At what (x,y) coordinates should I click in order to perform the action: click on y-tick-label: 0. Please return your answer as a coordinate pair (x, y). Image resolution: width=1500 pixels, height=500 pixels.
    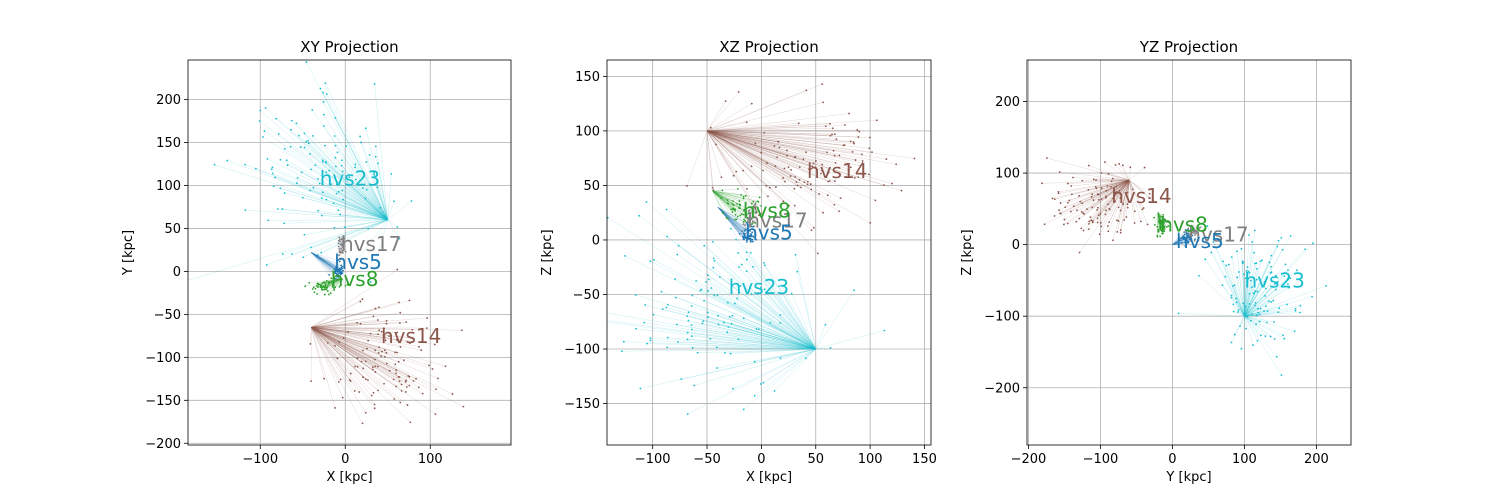
    Looking at the image, I should click on (1016, 245).